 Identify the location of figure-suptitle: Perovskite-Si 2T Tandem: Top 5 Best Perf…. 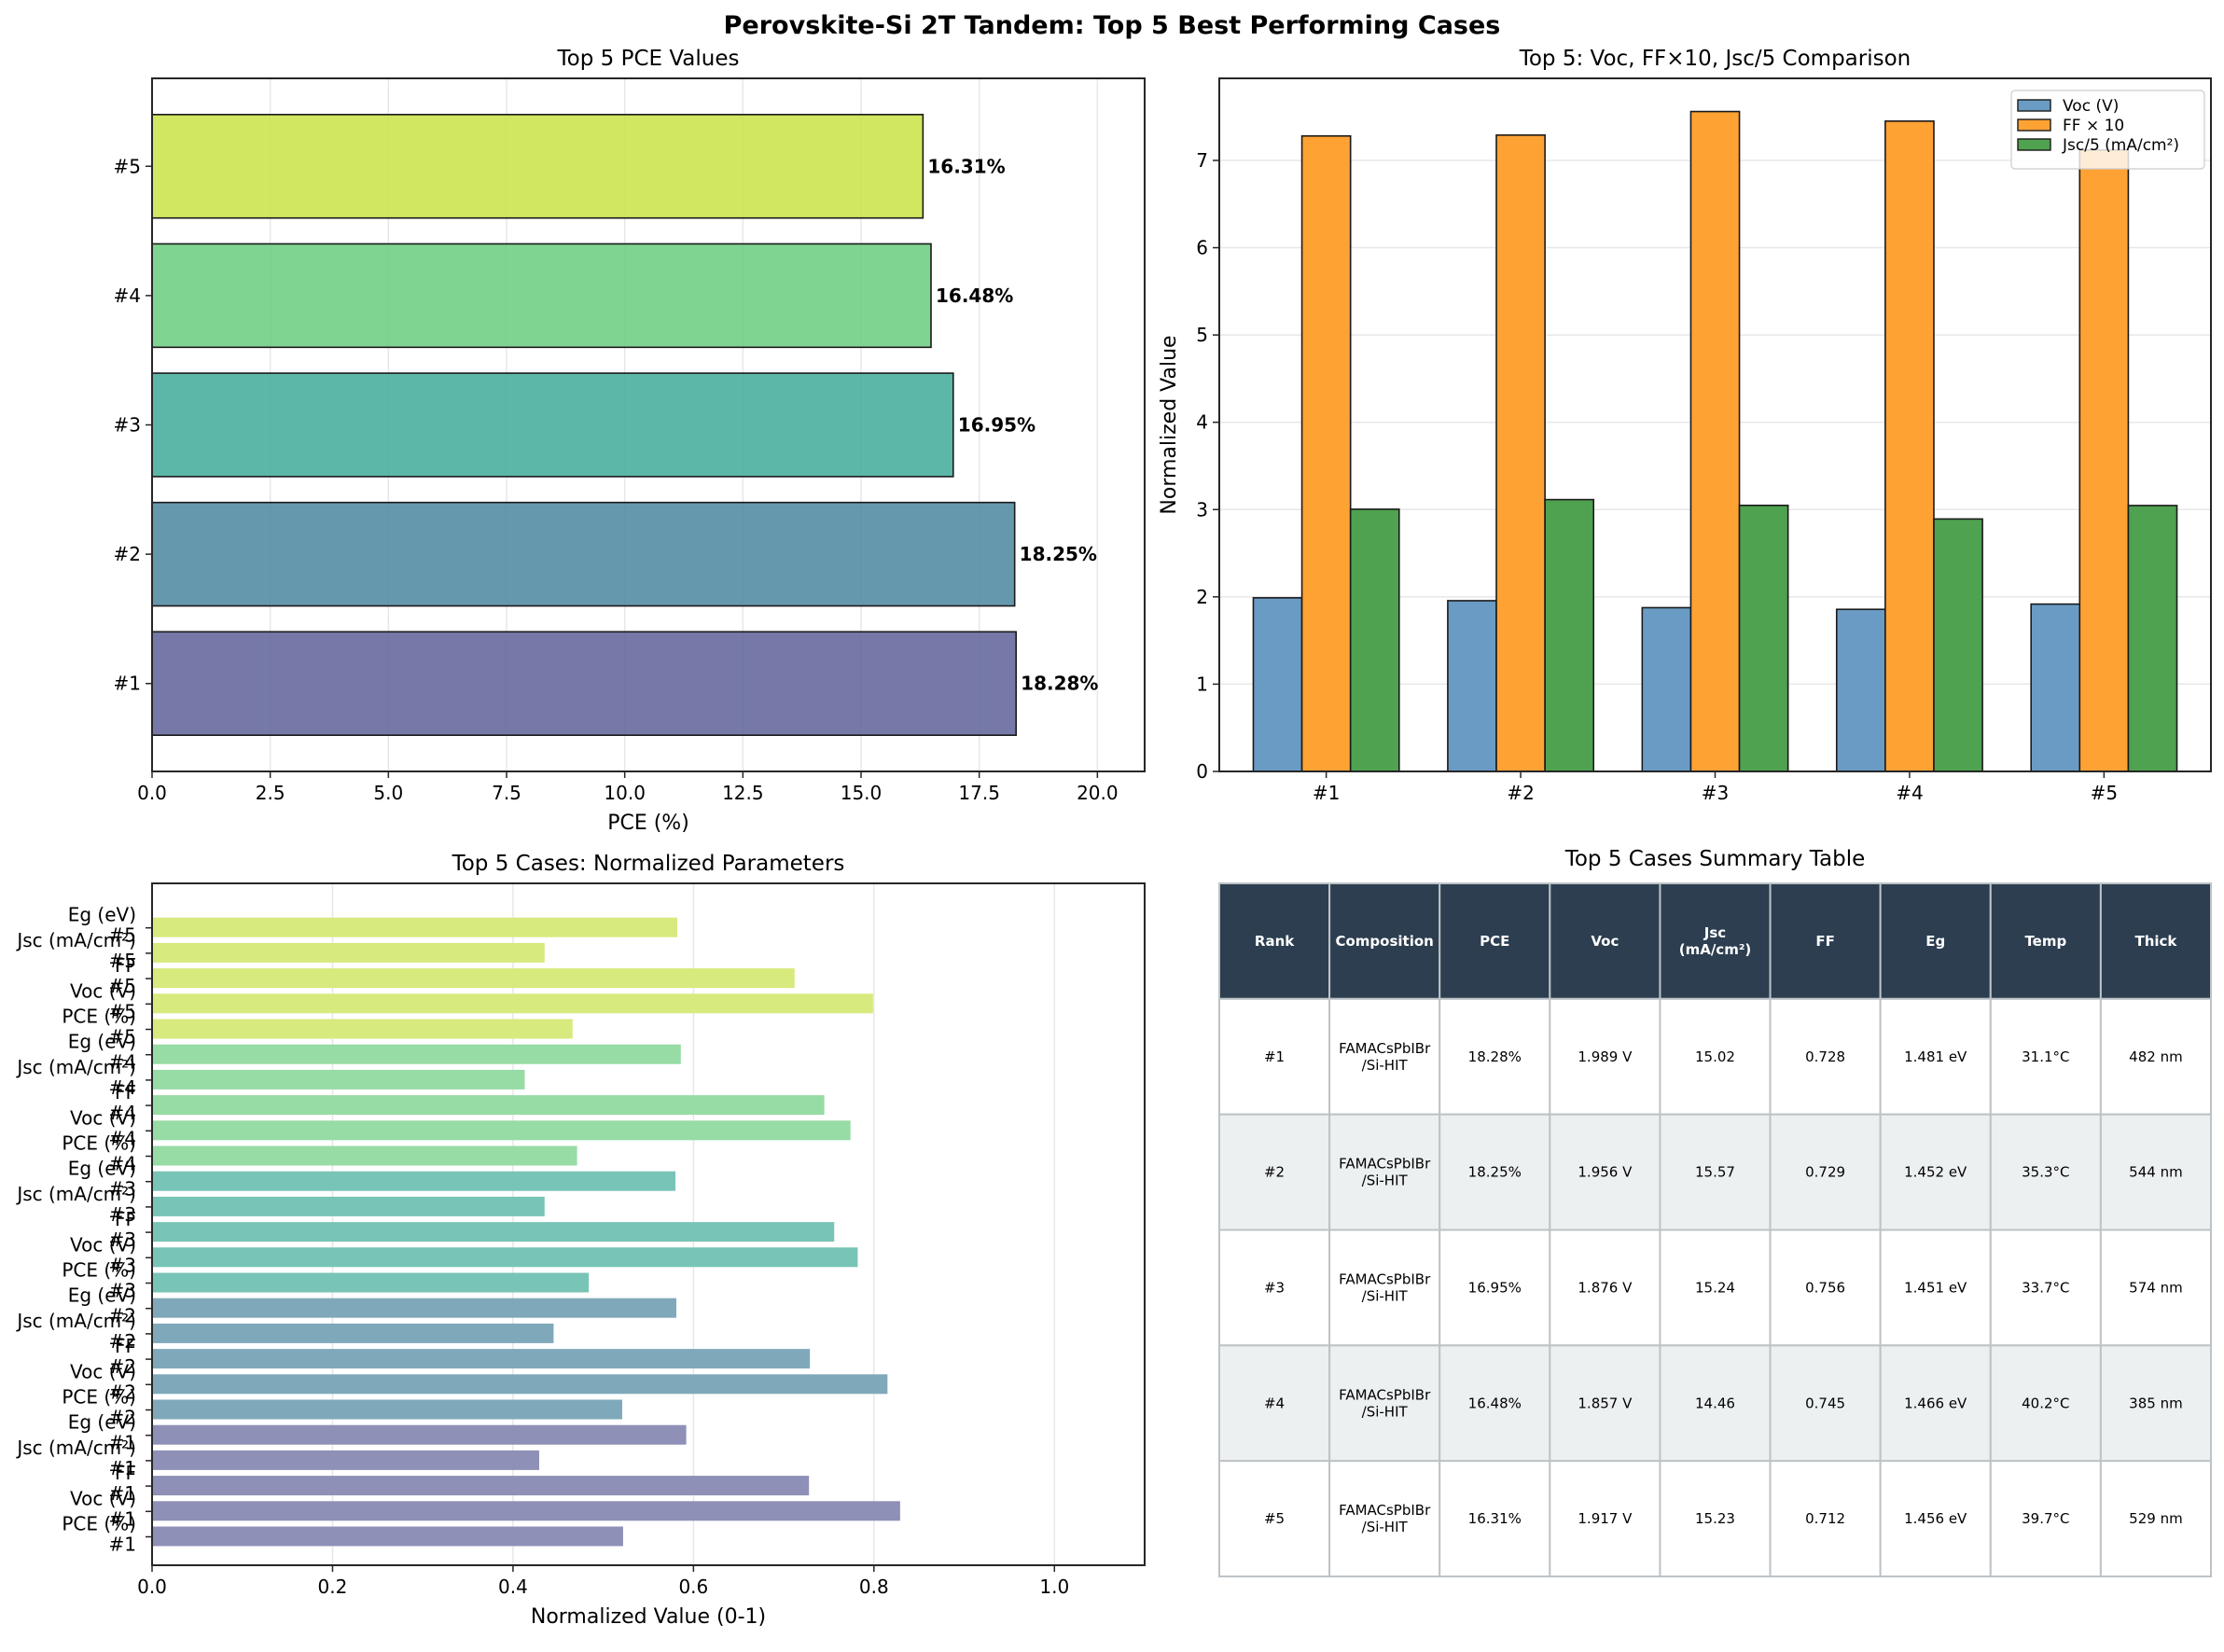
(1112, 25).